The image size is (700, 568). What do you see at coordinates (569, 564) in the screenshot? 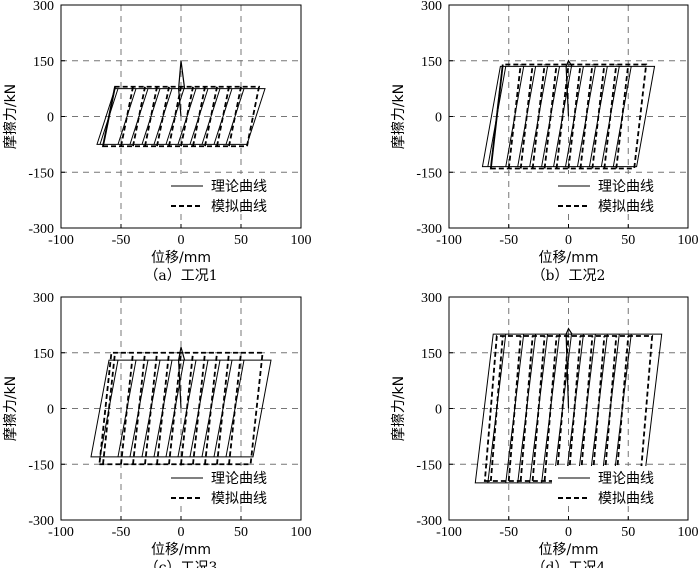
I see `panel-caption: （d）工况4` at bounding box center [569, 564].